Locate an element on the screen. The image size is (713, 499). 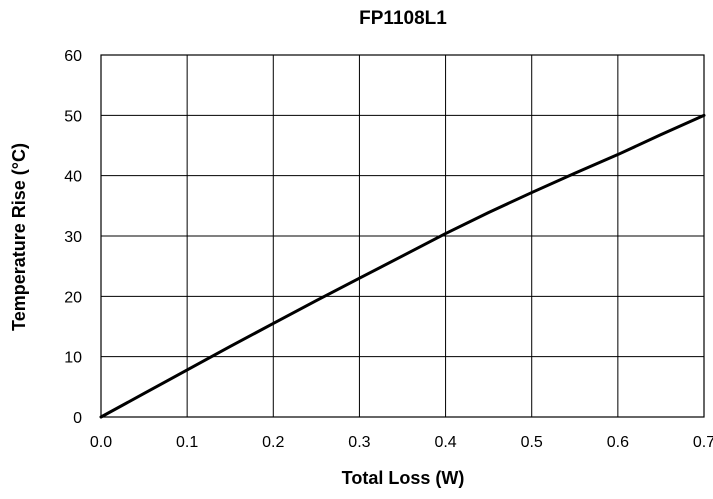
y-tick-label: 0 is located at coordinates (77, 418).